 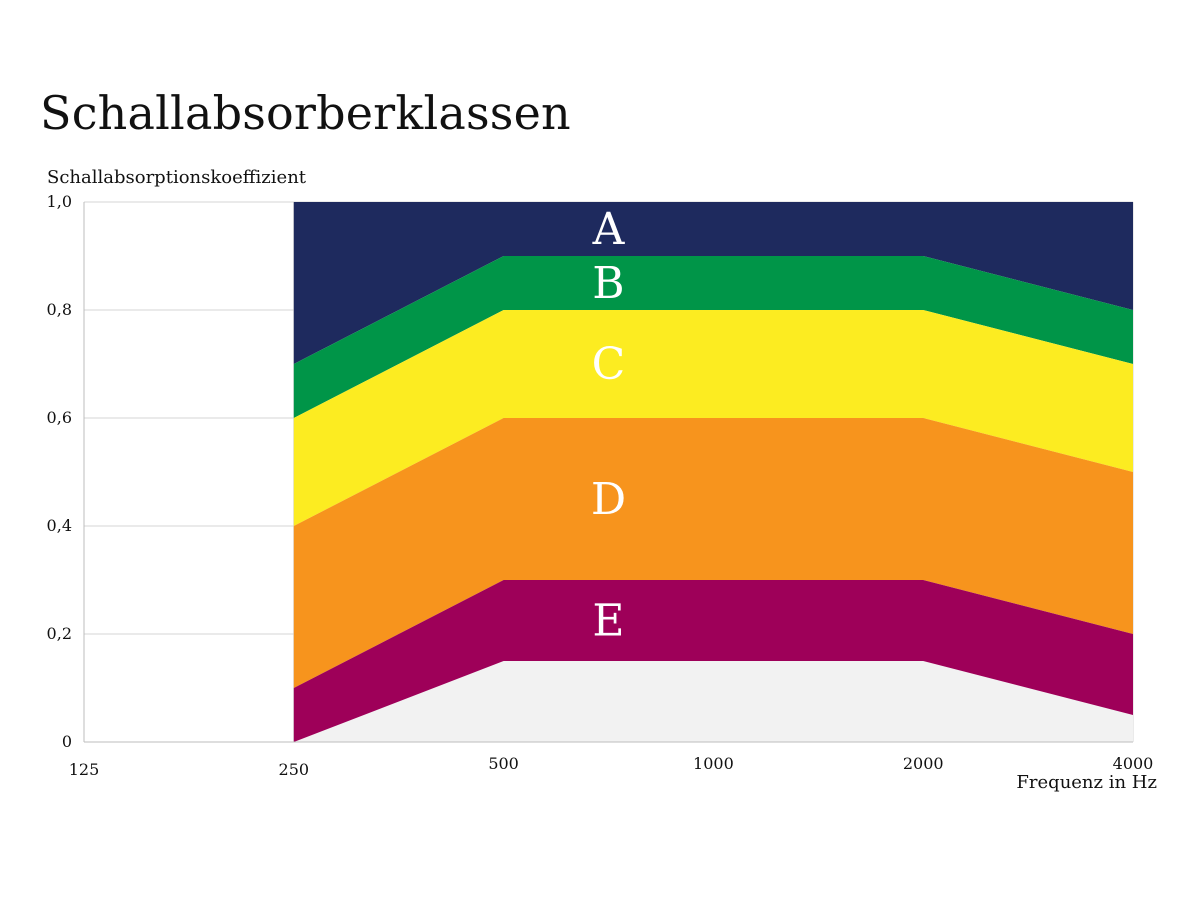 I want to click on unclassified-region, so click(x=713, y=701).